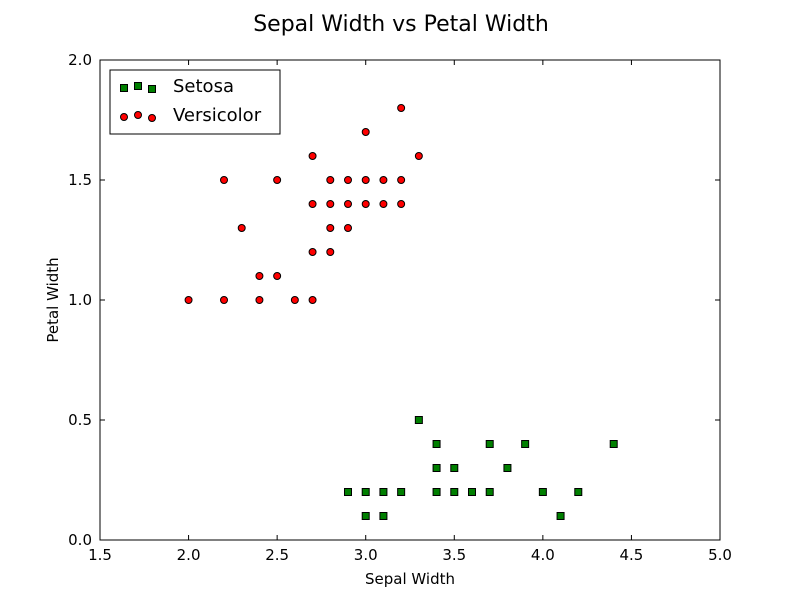  I want to click on legend-label-setosa: Setosa, so click(203, 86).